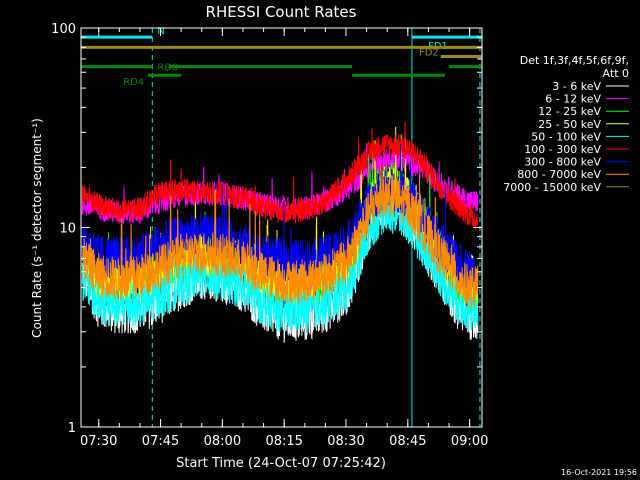 This screenshot has width=640, height=480. I want to click on legend-title-line2: Att 0, so click(616, 73).